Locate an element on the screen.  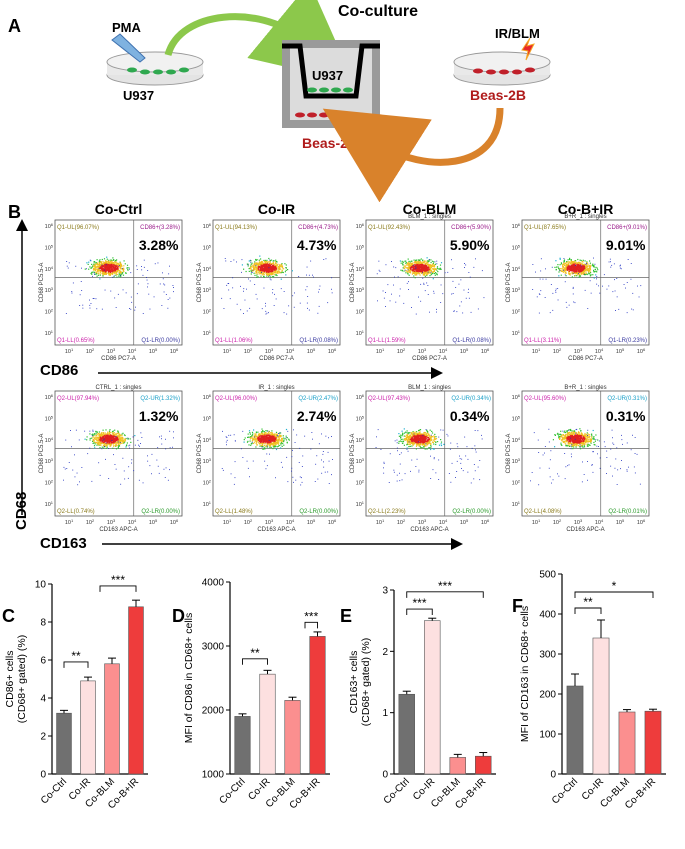
bar-co-b-ir is located at coordinates (136, 690).